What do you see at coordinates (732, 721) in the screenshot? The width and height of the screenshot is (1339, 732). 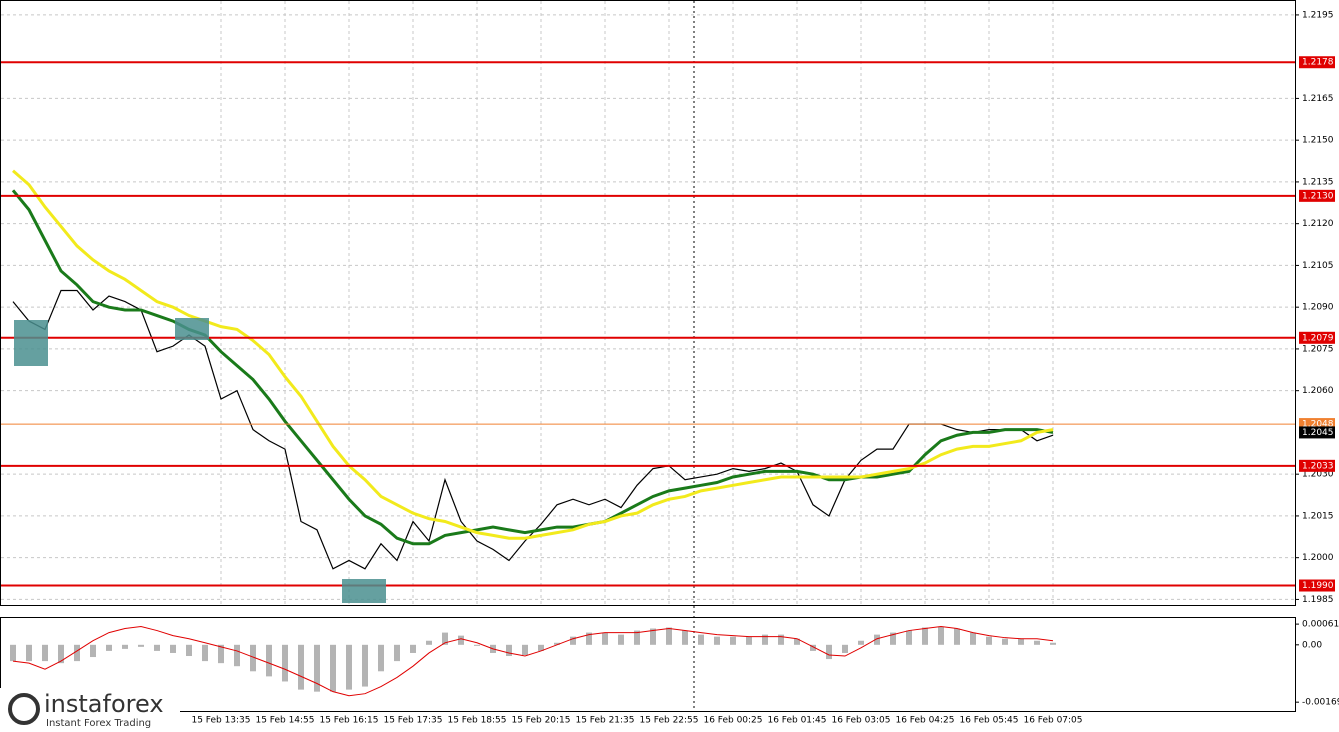 I see `x-tick-label: 16 Feb 00:25` at bounding box center [732, 721].